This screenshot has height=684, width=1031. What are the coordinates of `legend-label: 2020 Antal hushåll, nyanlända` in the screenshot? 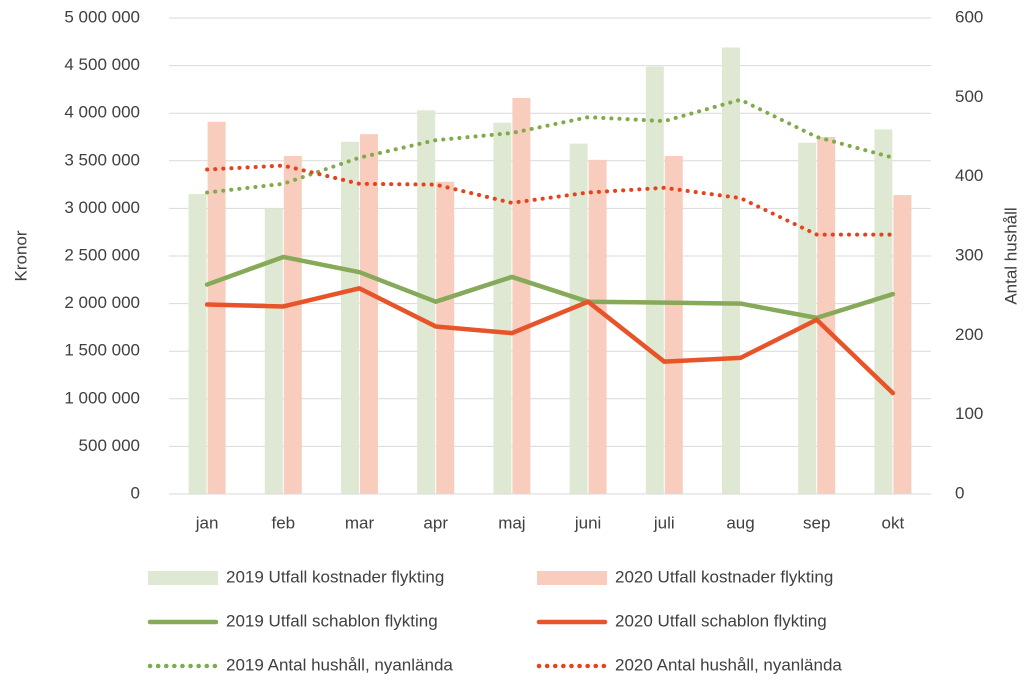 It's located at (728, 664).